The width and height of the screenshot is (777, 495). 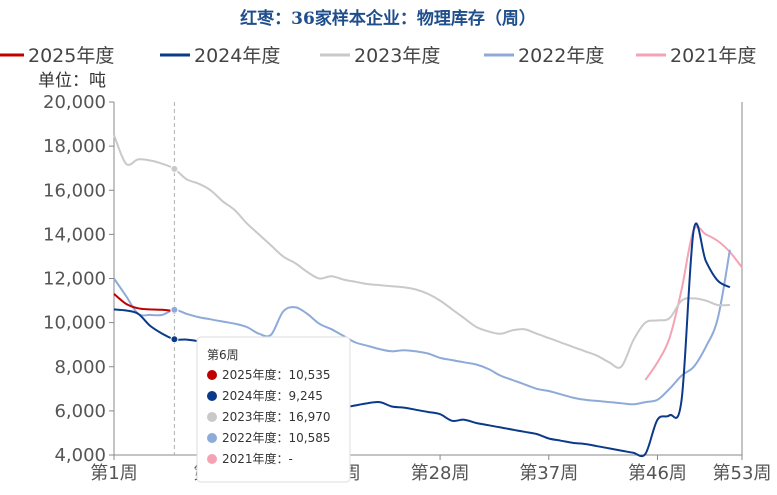 What do you see at coordinates (440, 473) in the screenshot?
I see `x-tick-label: 第28周` at bounding box center [440, 473].